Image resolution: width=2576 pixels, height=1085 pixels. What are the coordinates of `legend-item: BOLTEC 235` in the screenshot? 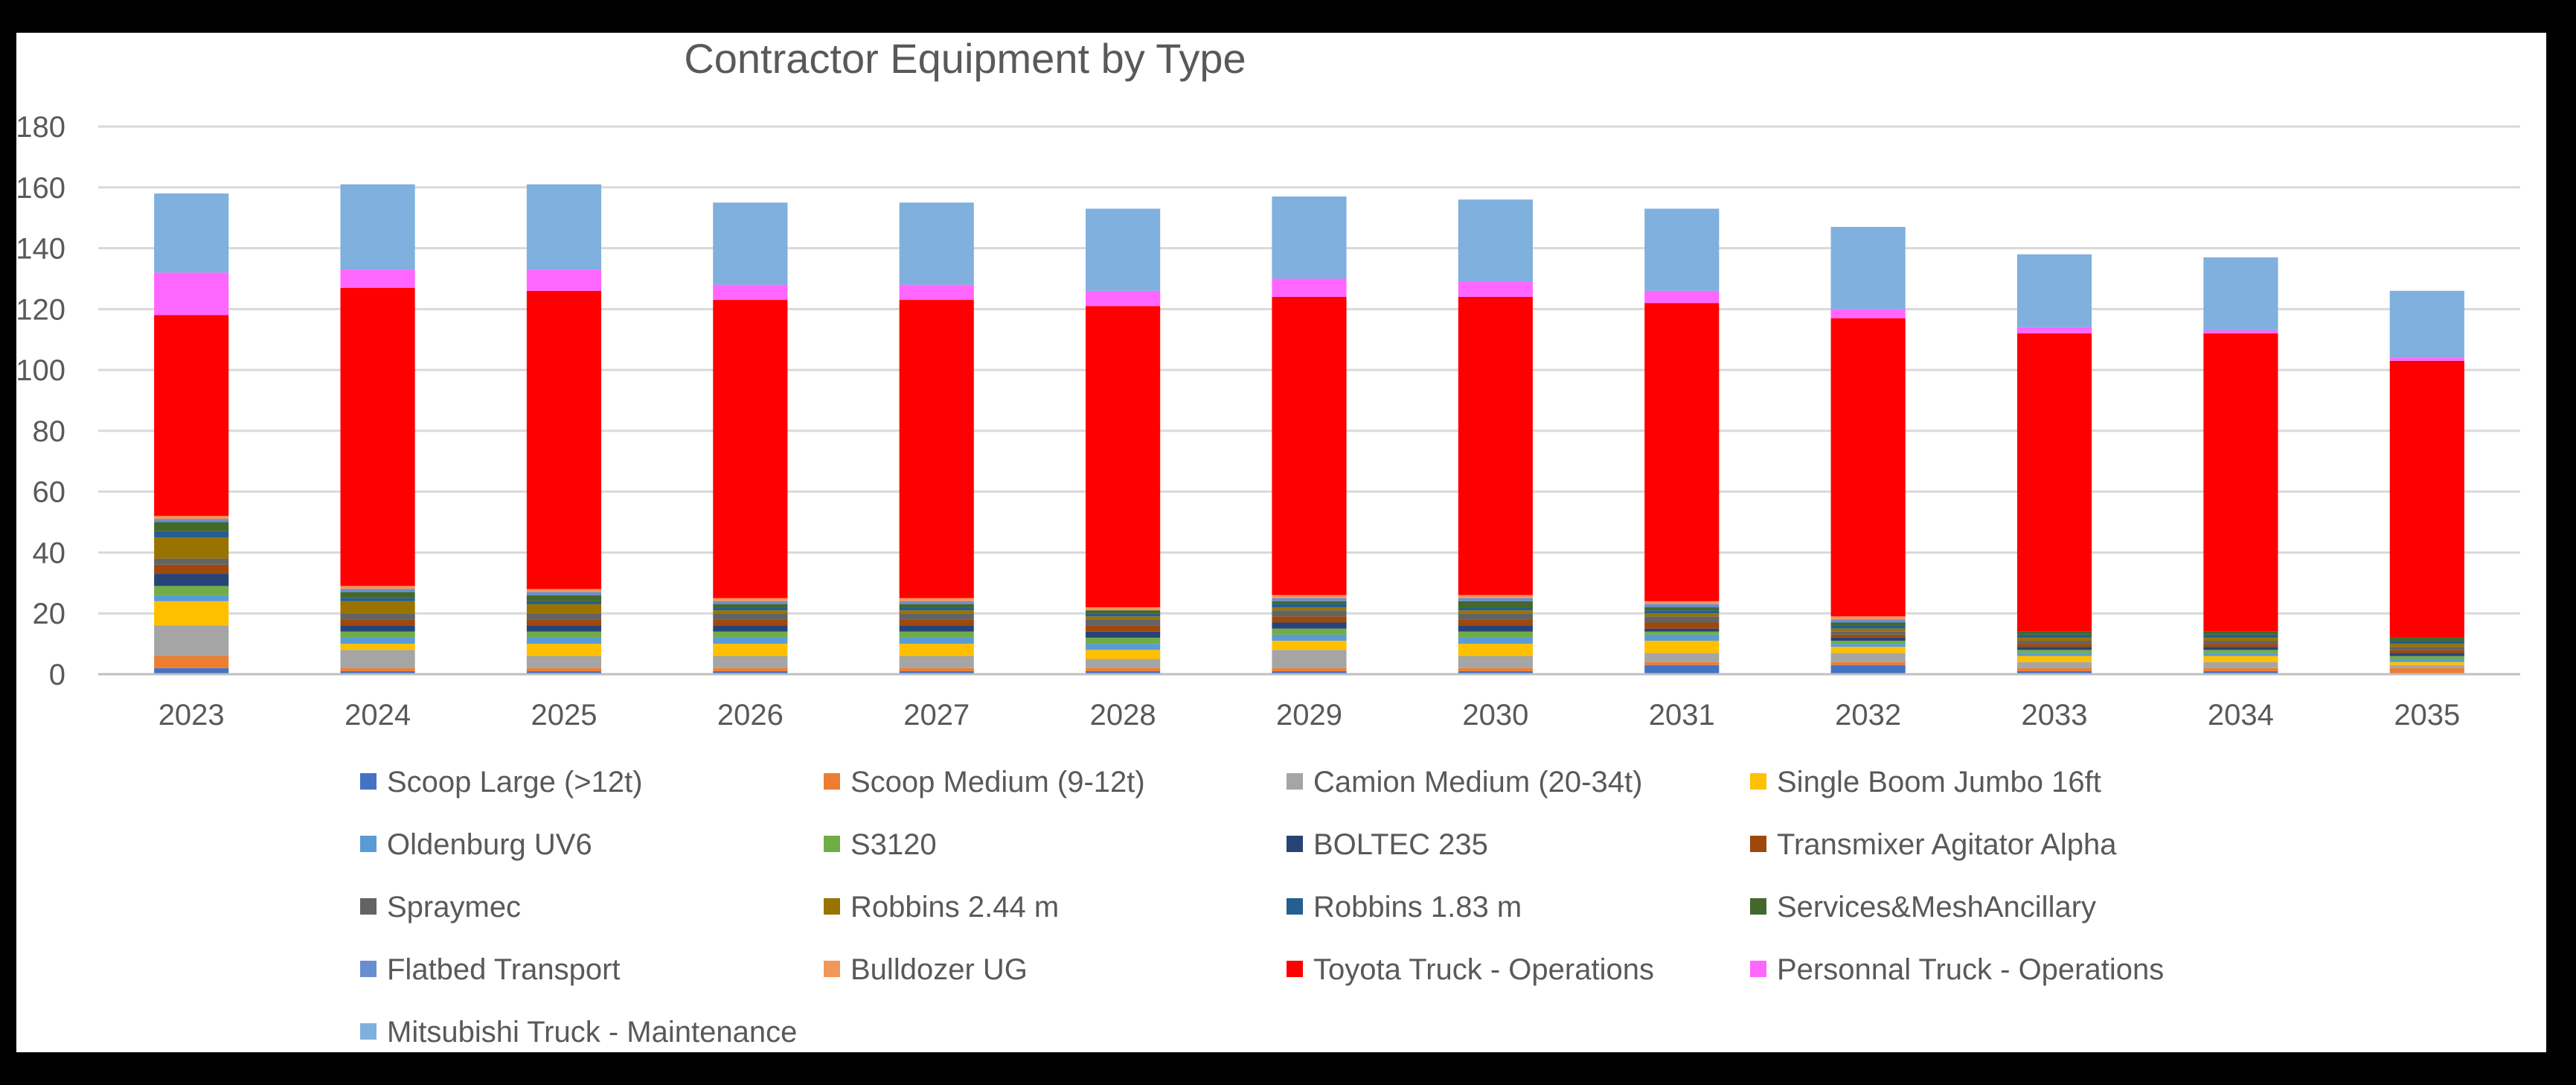 It's located at (1387, 844).